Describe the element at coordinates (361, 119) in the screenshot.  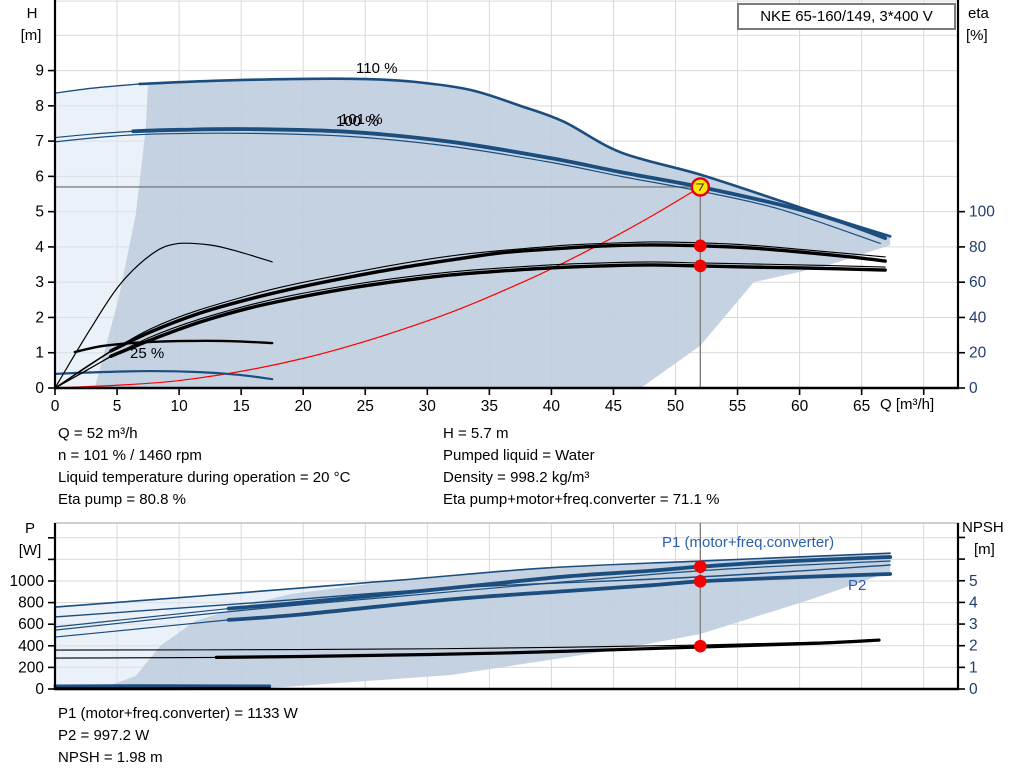
I see `curve-label-101pct: 101 %` at that location.